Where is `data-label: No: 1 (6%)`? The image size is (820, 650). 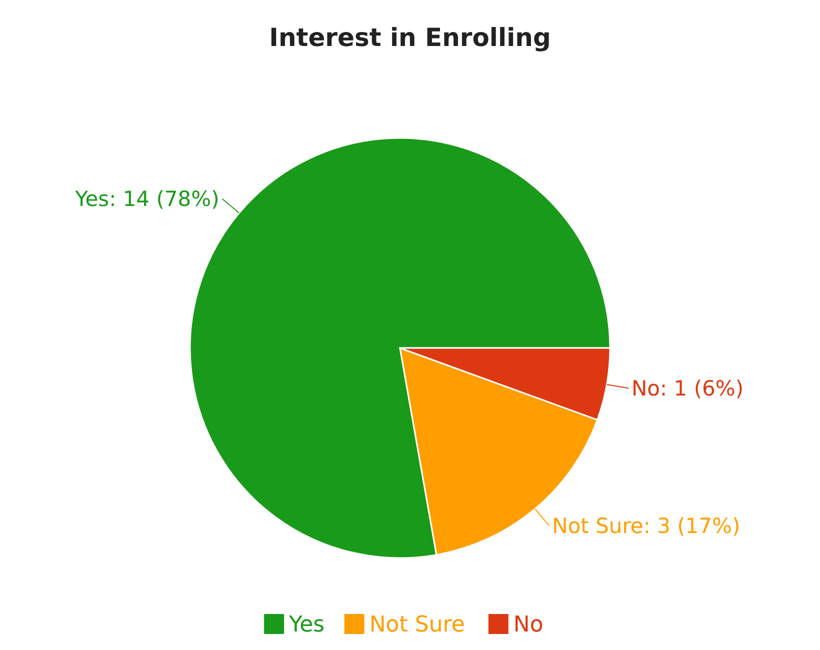
data-label: No: 1 (6%) is located at coordinates (687, 388).